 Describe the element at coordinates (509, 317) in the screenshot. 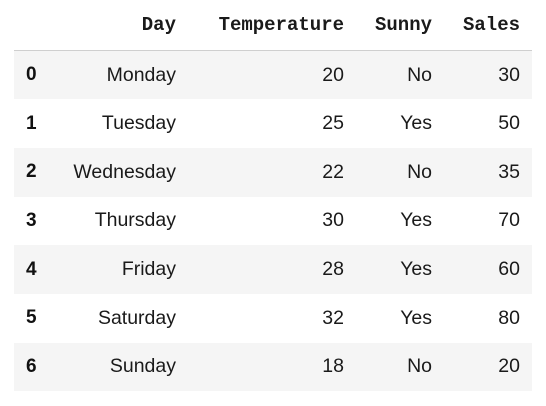

I see `cell-sales: 80` at that location.